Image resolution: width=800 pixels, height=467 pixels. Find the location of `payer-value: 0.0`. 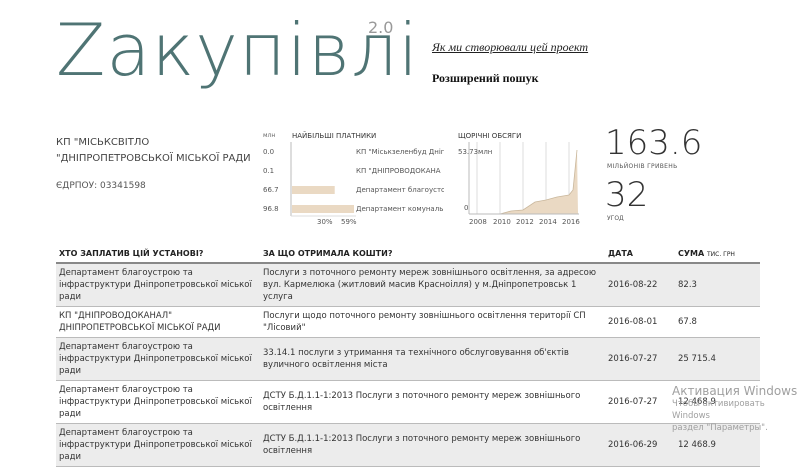

payer-value: 0.0 is located at coordinates (271, 156).